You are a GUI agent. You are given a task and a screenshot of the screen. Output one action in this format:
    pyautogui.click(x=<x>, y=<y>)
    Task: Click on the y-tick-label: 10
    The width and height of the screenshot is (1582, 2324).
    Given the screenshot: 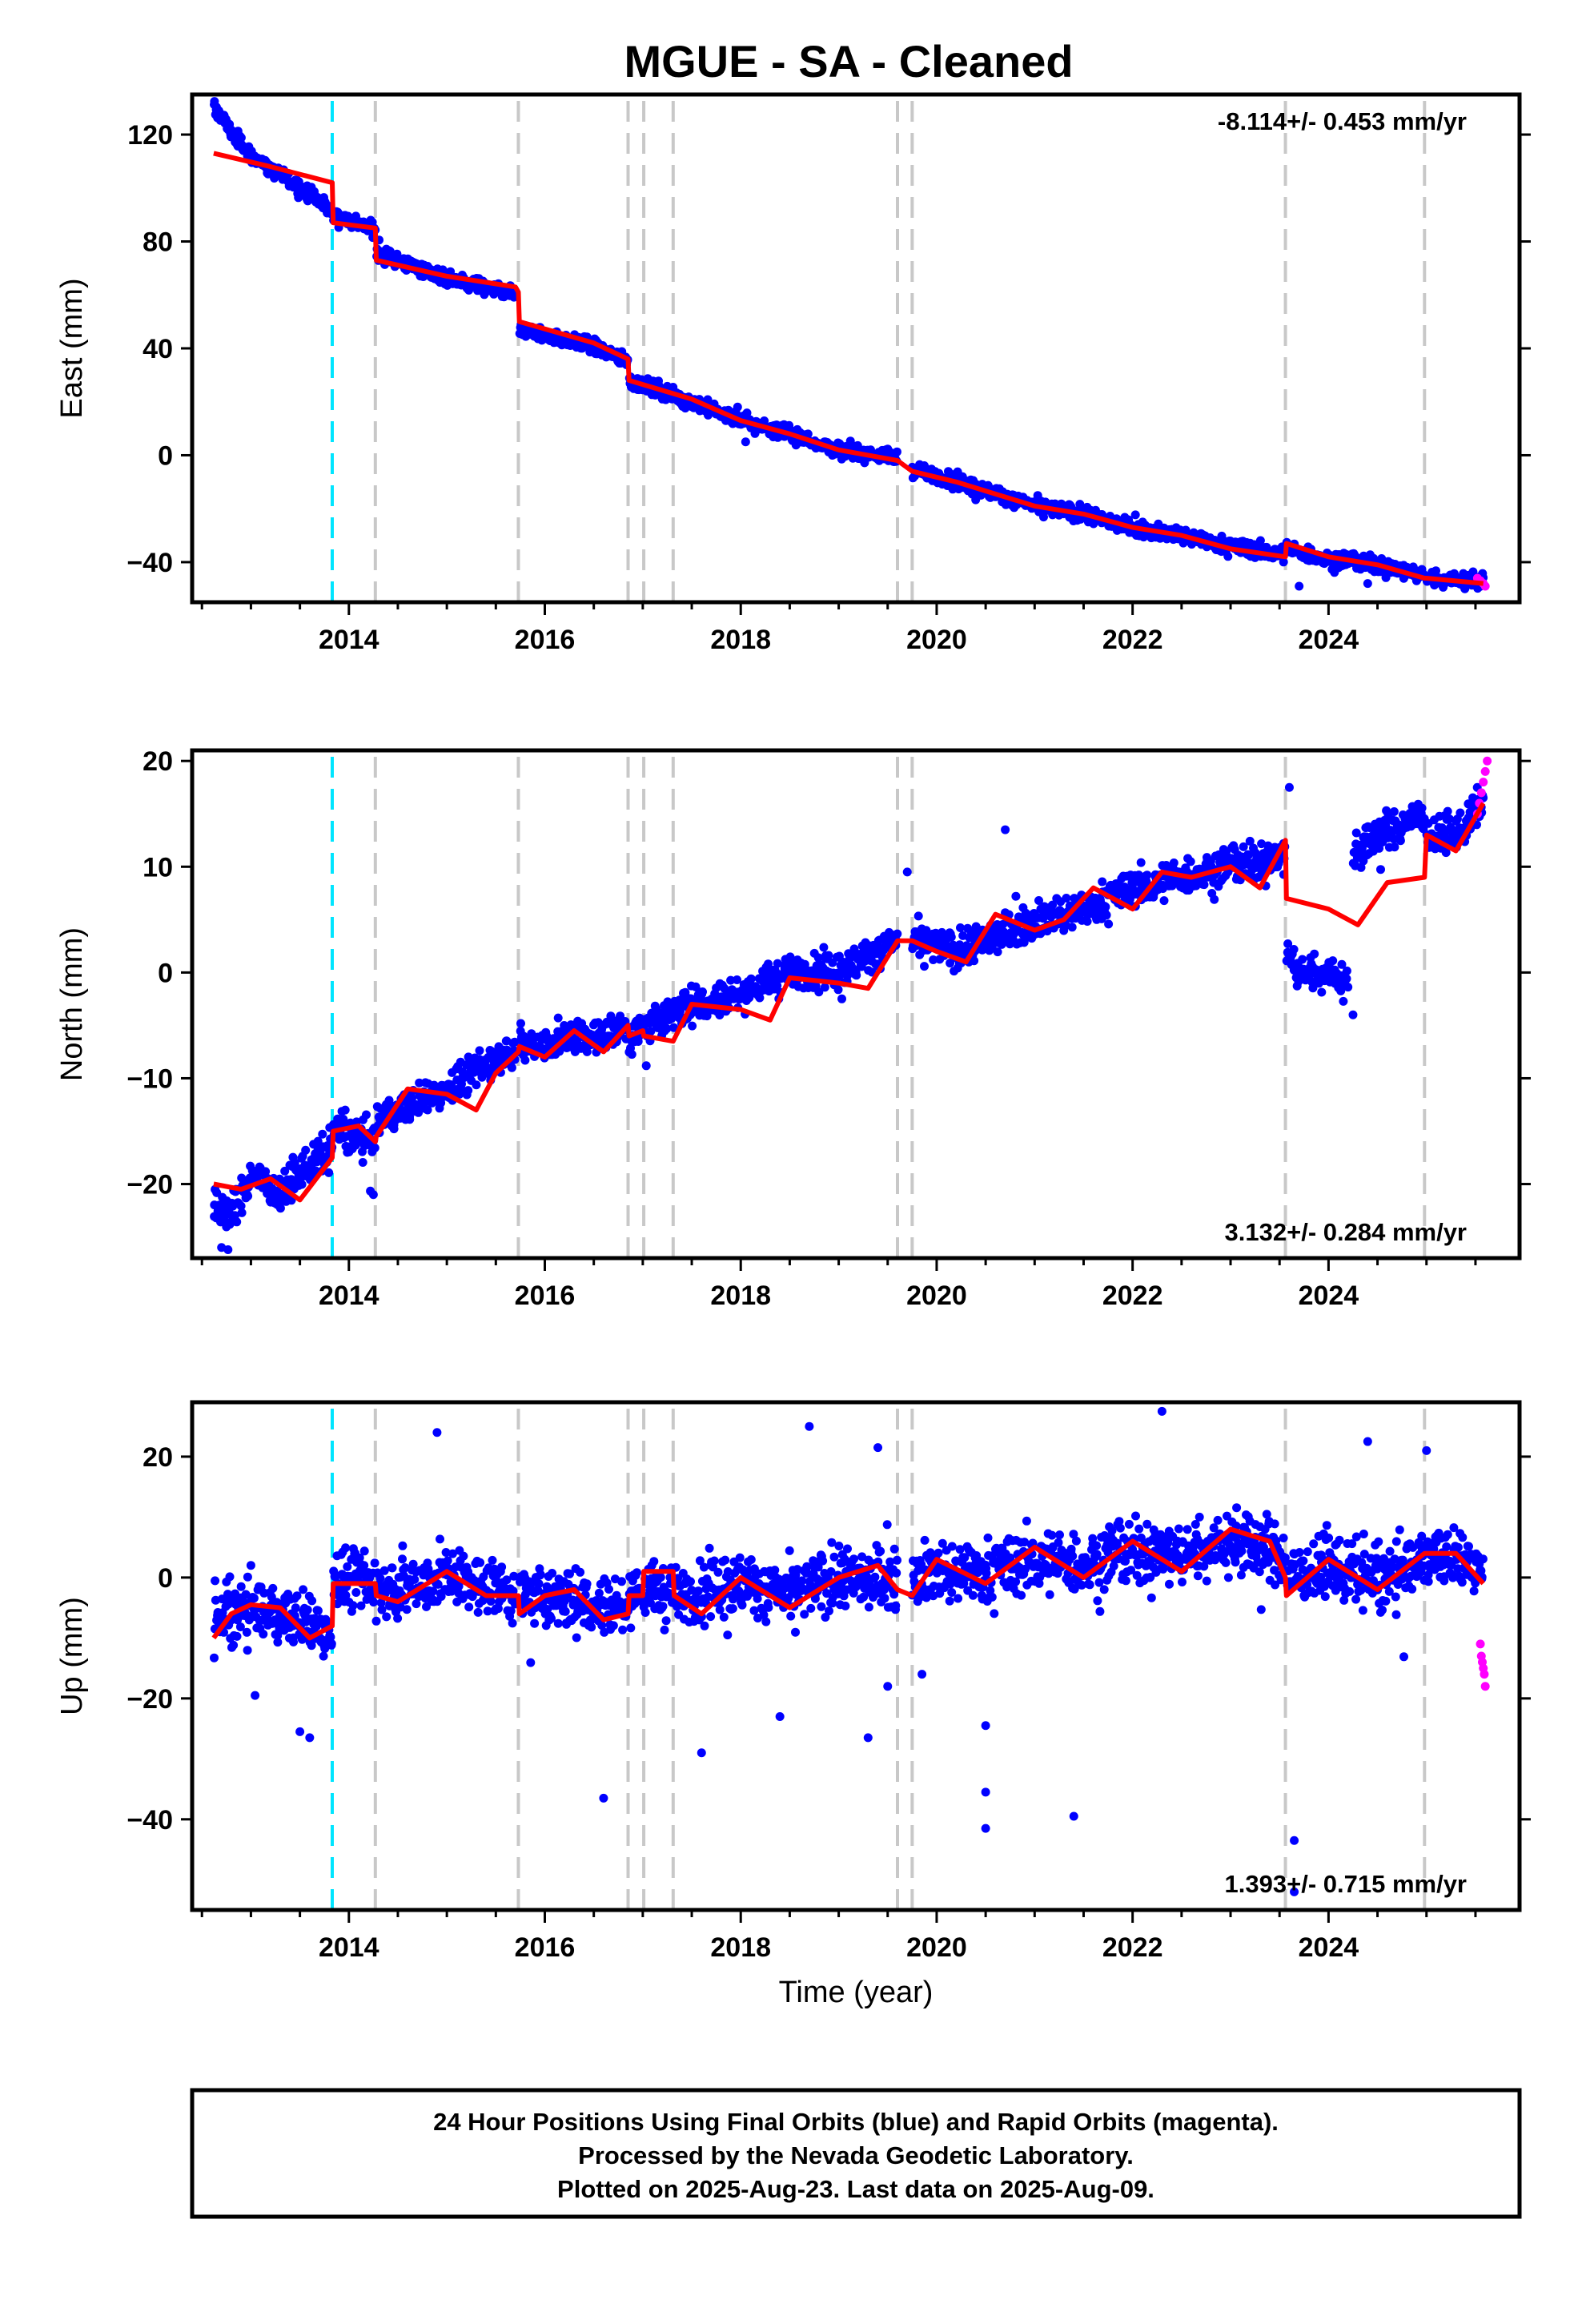 What is the action you would take?
    pyautogui.click(x=158, y=867)
    